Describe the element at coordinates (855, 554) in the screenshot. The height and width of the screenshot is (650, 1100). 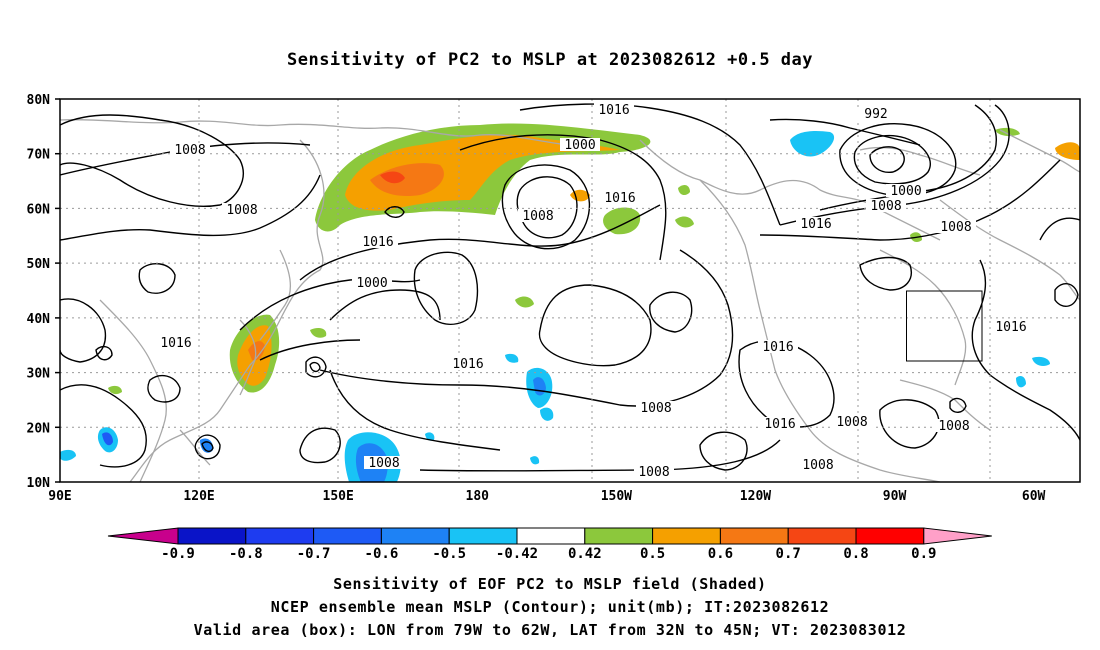
I see `colorbar-tick-label: 0.8` at that location.